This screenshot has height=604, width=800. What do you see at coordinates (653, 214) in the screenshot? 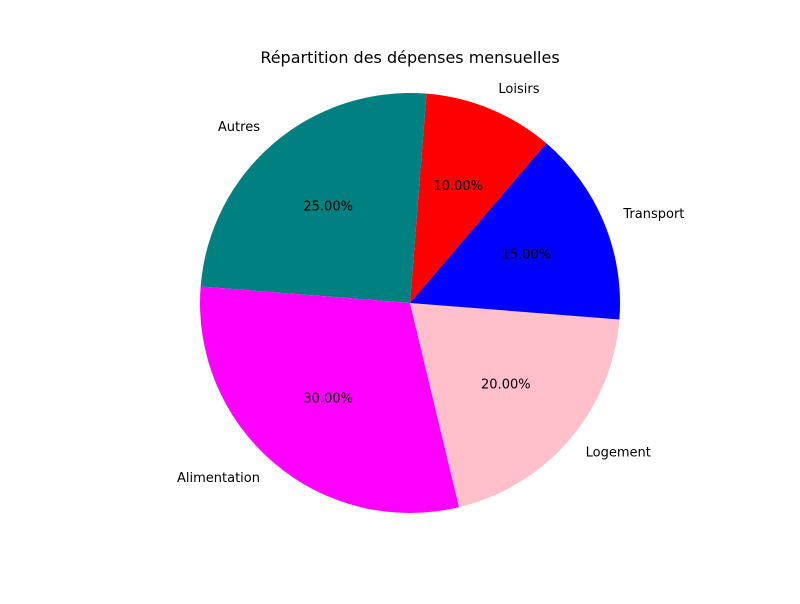
I see `slice-label-transport: Transport` at bounding box center [653, 214].